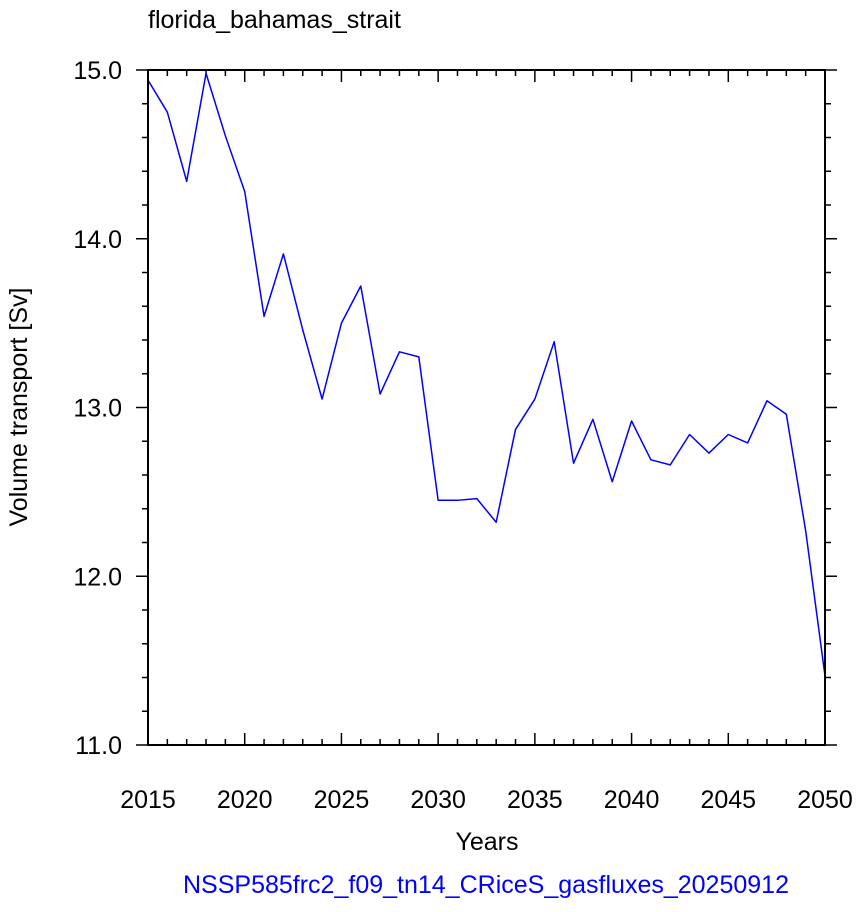  Describe the element at coordinates (632, 800) in the screenshot. I see `x-tick-label: 2040` at that location.